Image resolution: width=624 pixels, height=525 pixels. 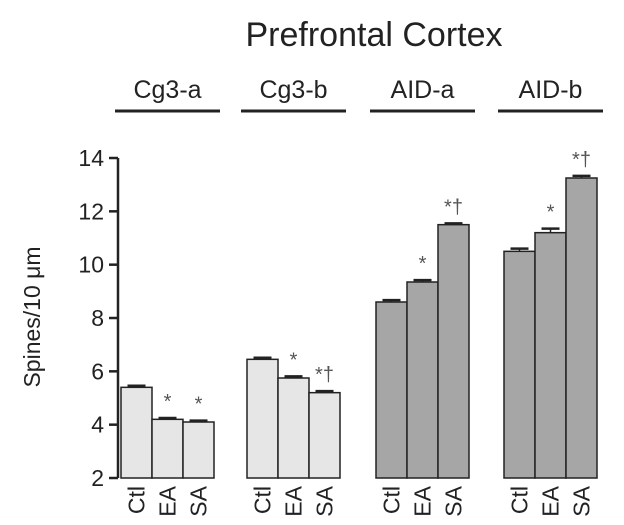 What do you see at coordinates (91, 211) in the screenshot?
I see `y-tick-label: 12` at bounding box center [91, 211].